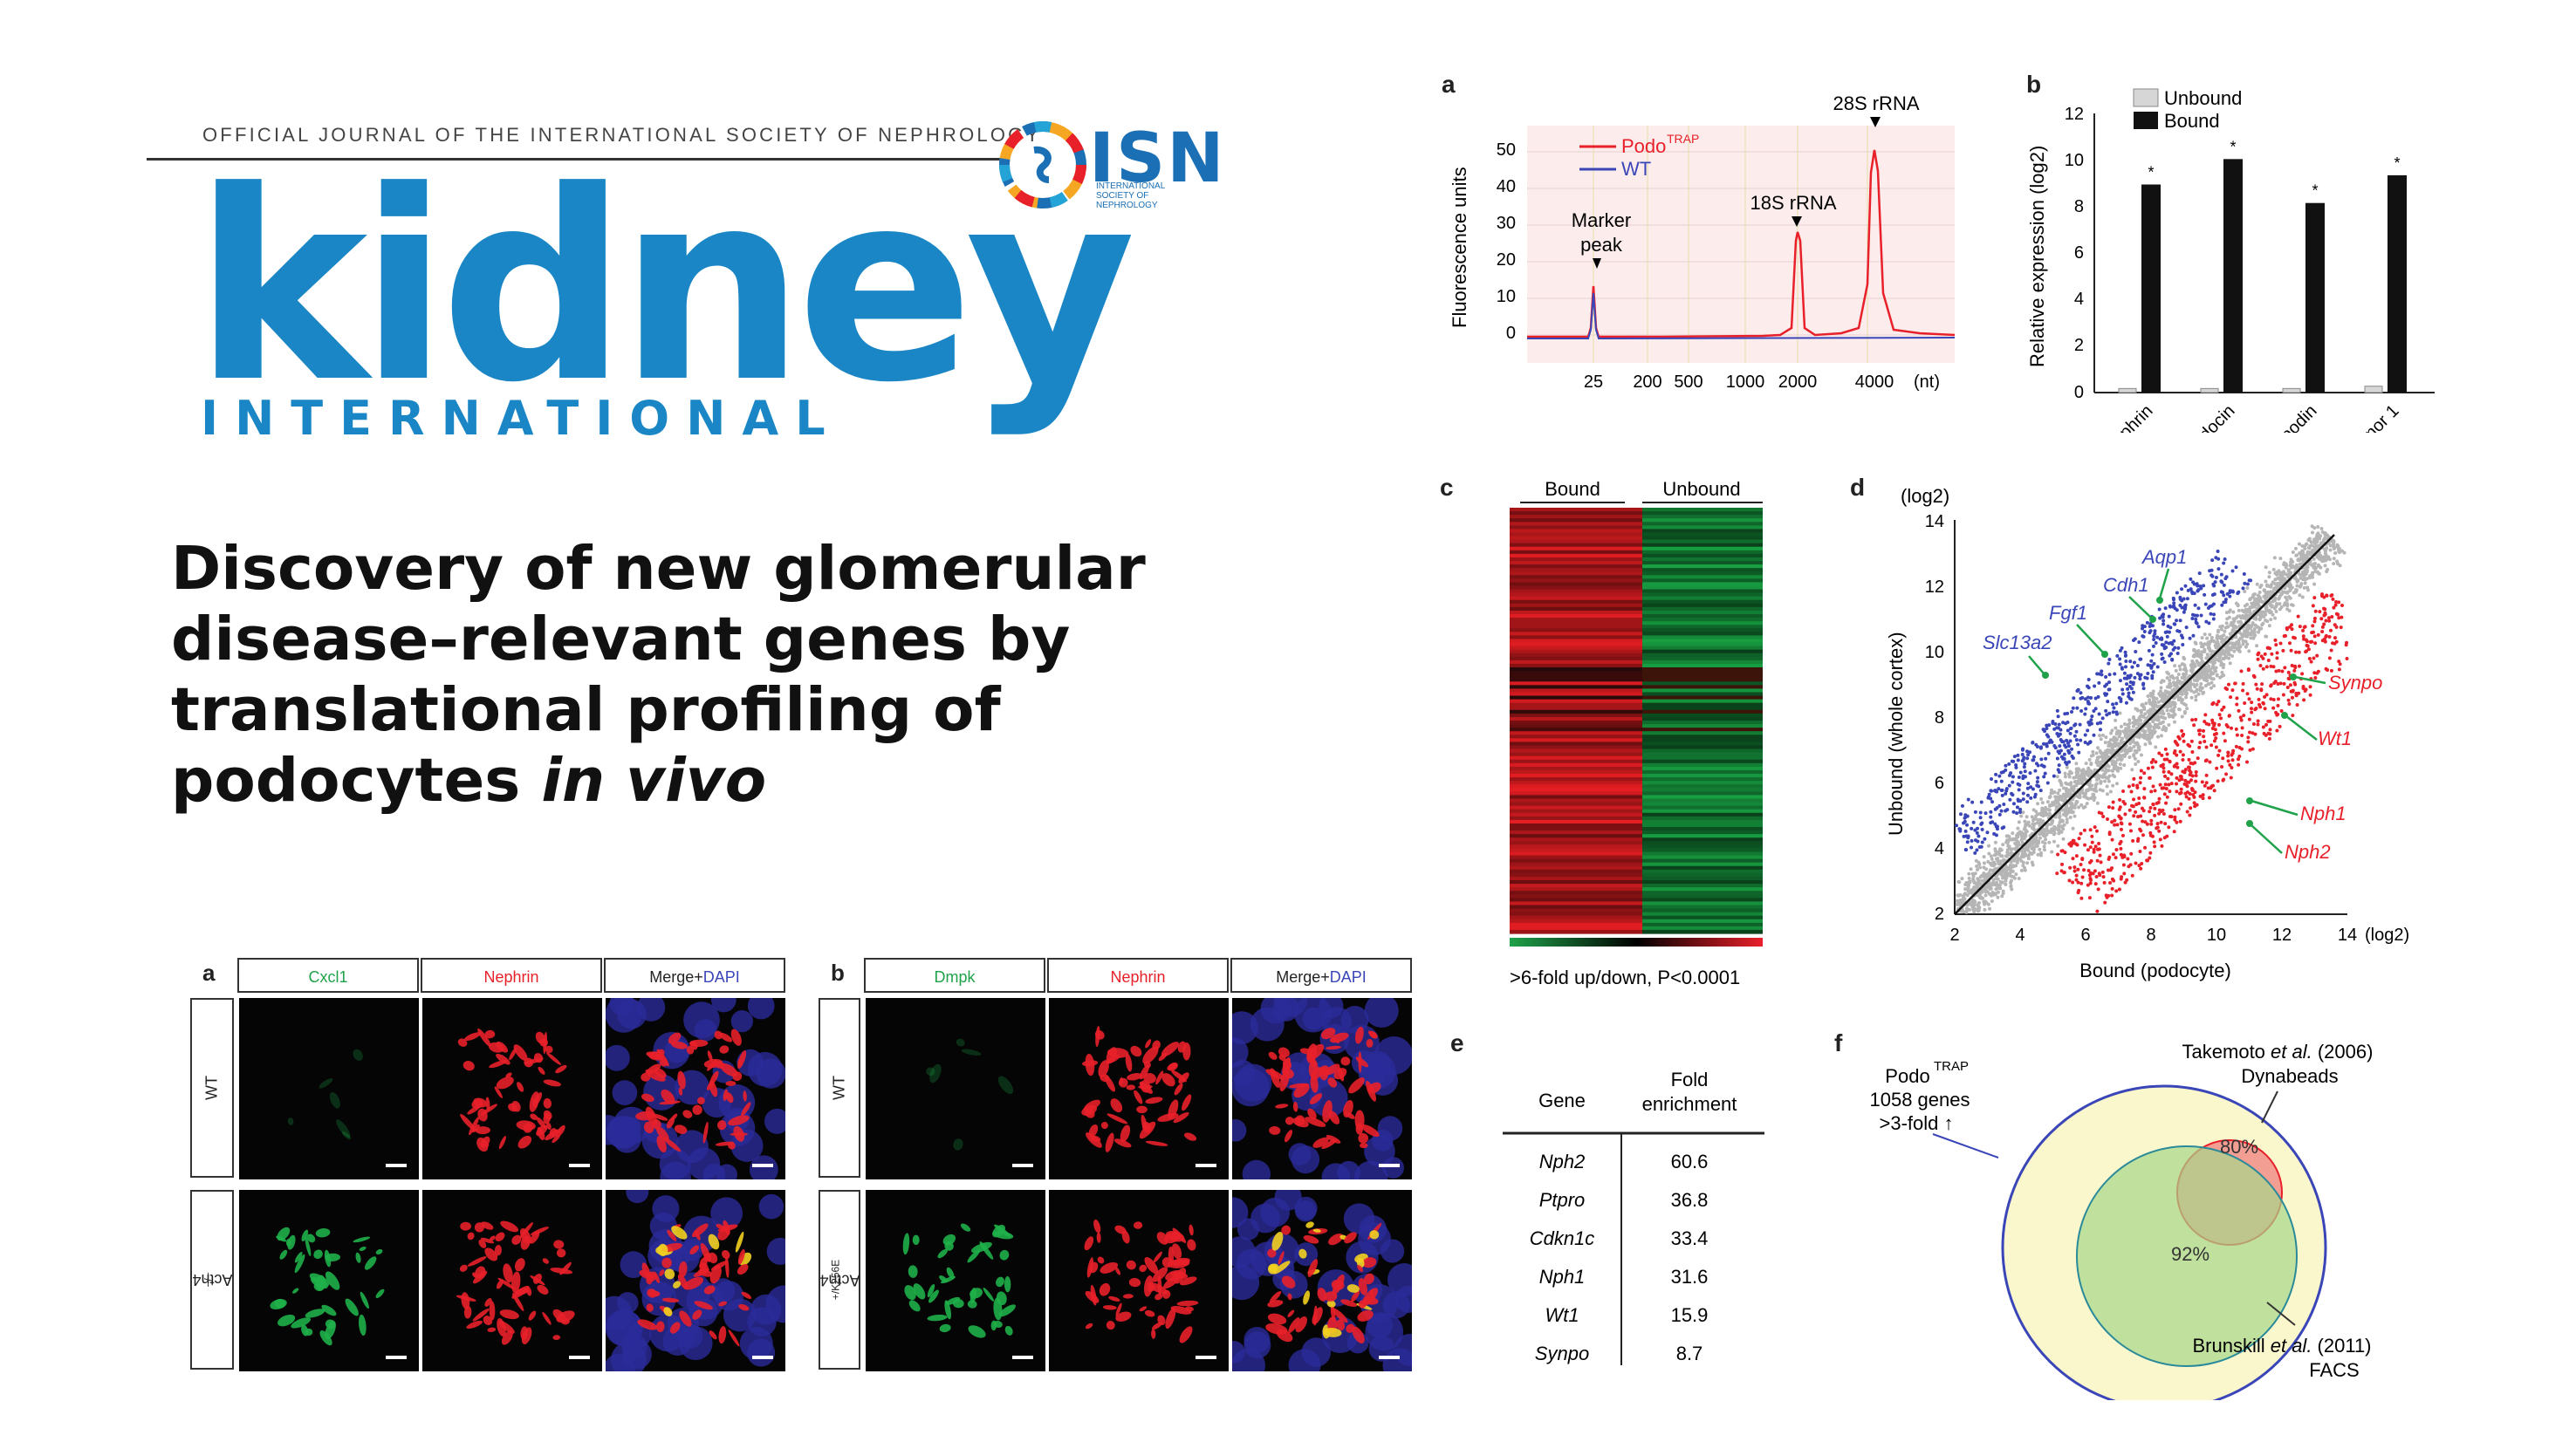 This screenshot has height=1449, width=2576. I want to click on micro-image-red, so click(1139, 1088).